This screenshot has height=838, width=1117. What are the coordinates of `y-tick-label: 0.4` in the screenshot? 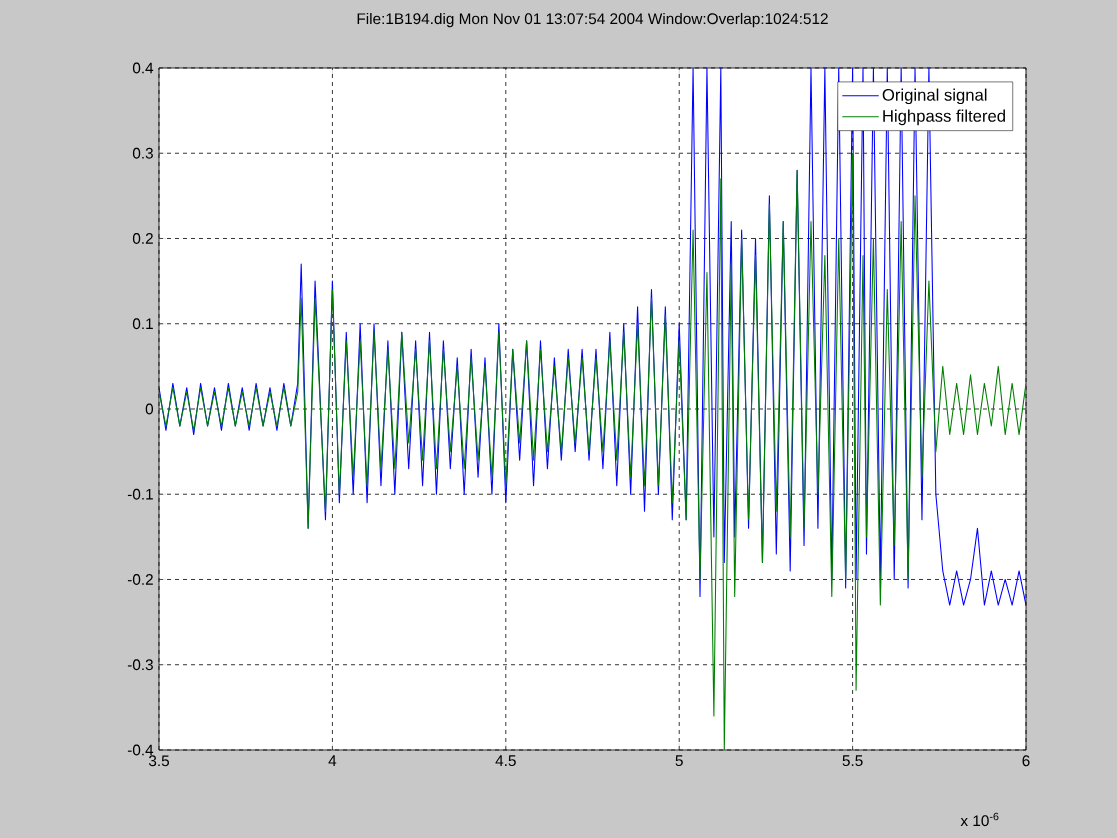 It's located at (143, 68).